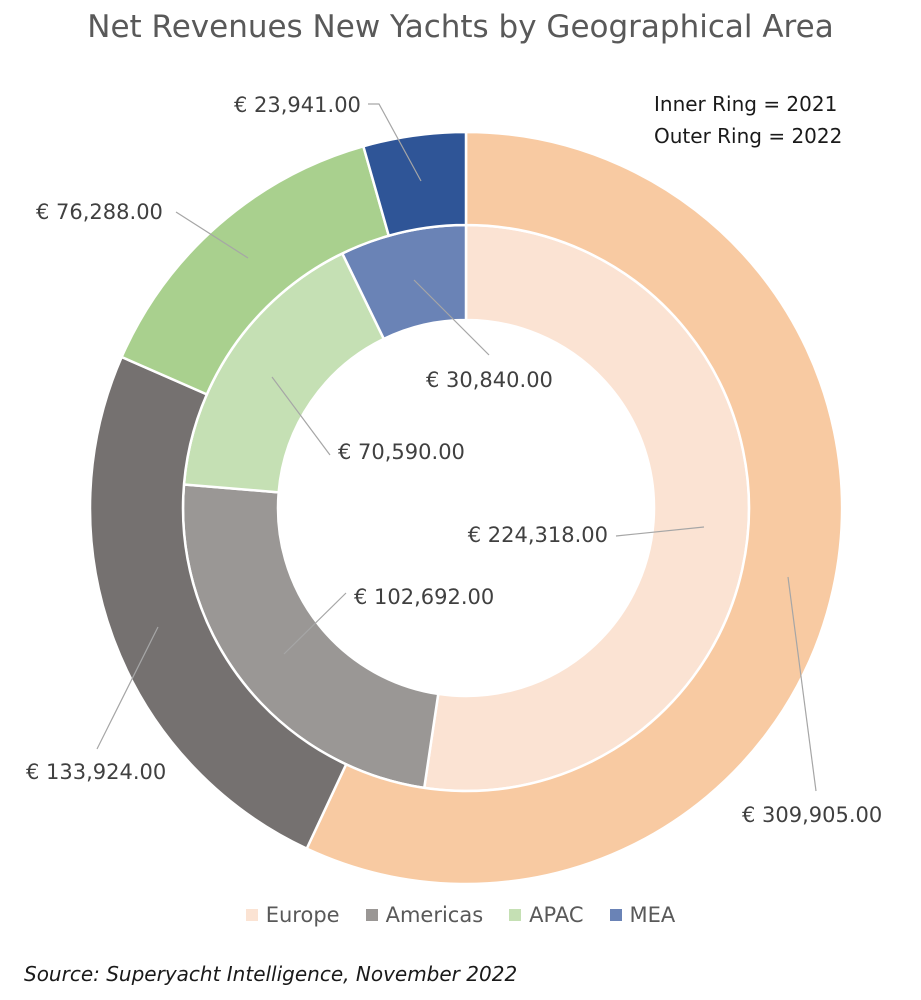 Image resolution: width=921 pixels, height=1000 pixels. Describe the element at coordinates (802, 684) in the screenshot. I see `leader-line-outer-europe` at that location.